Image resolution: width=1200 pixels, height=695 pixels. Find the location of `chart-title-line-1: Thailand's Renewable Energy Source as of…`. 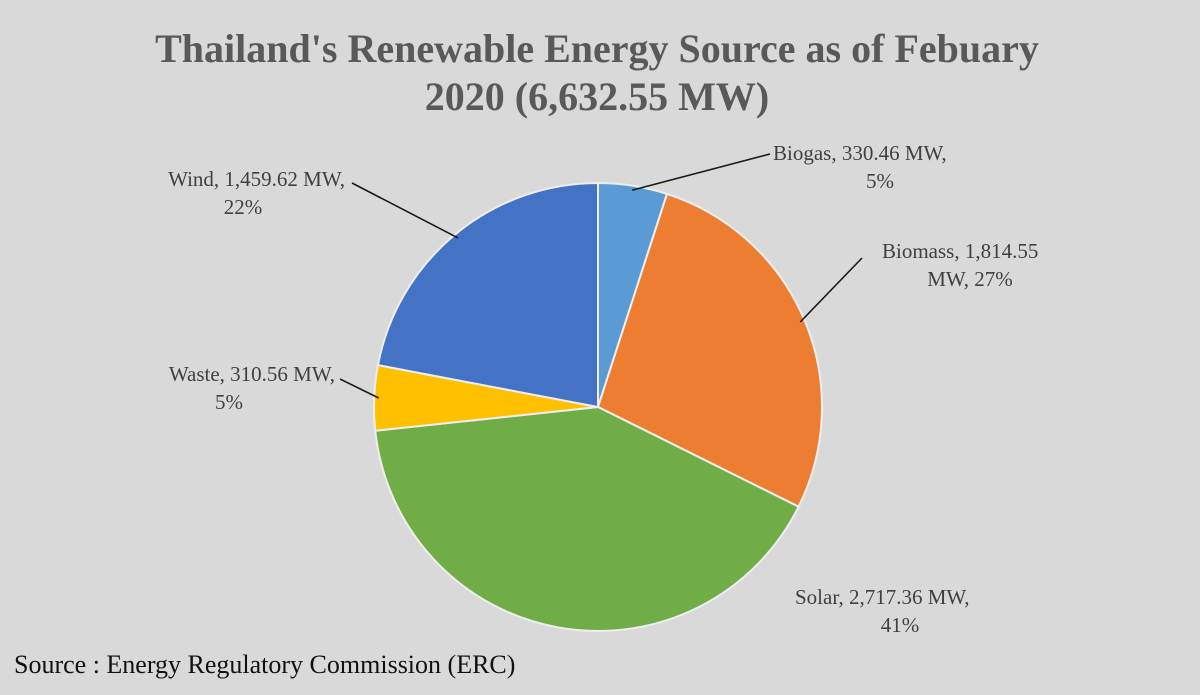

chart-title-line-1: Thailand's Renewable Energy Source as of… is located at coordinates (597, 48).